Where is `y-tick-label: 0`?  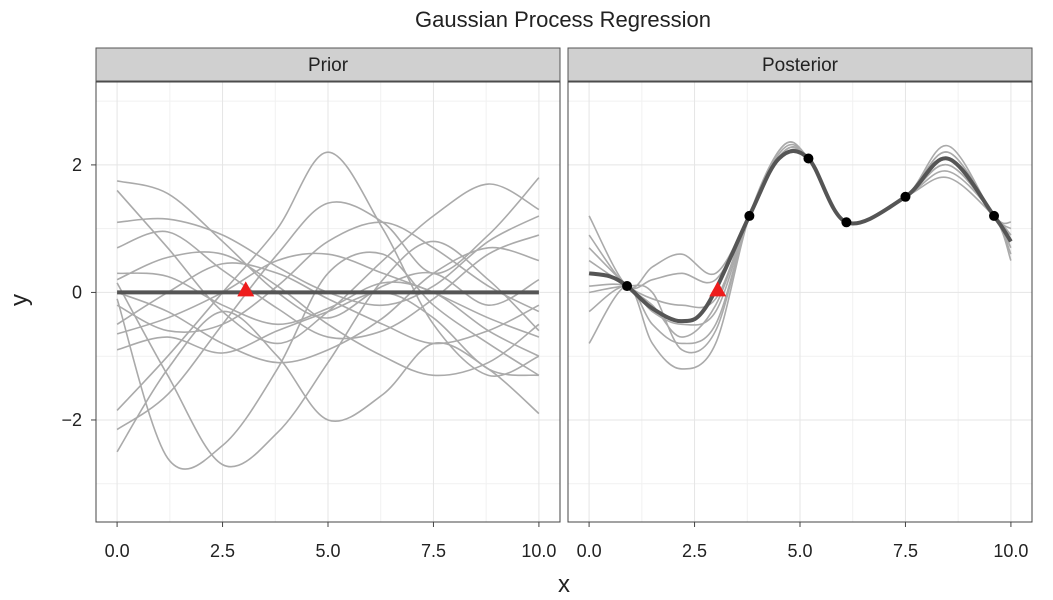
y-tick-label: 0 is located at coordinates (77, 292).